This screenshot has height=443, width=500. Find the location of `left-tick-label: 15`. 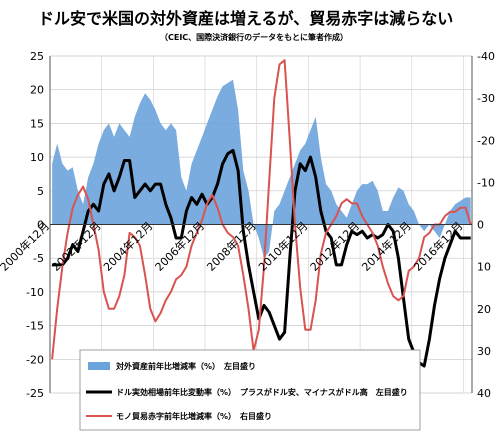

left-tick-label: 15 is located at coordinates (37, 123).